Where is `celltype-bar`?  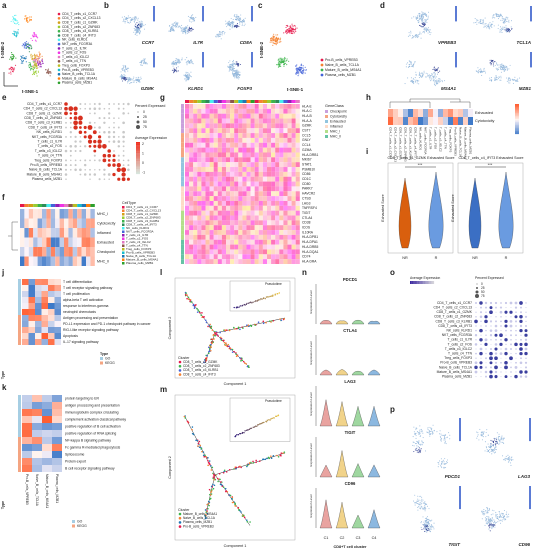 celltype-bar is located at coordinates (70, 205).